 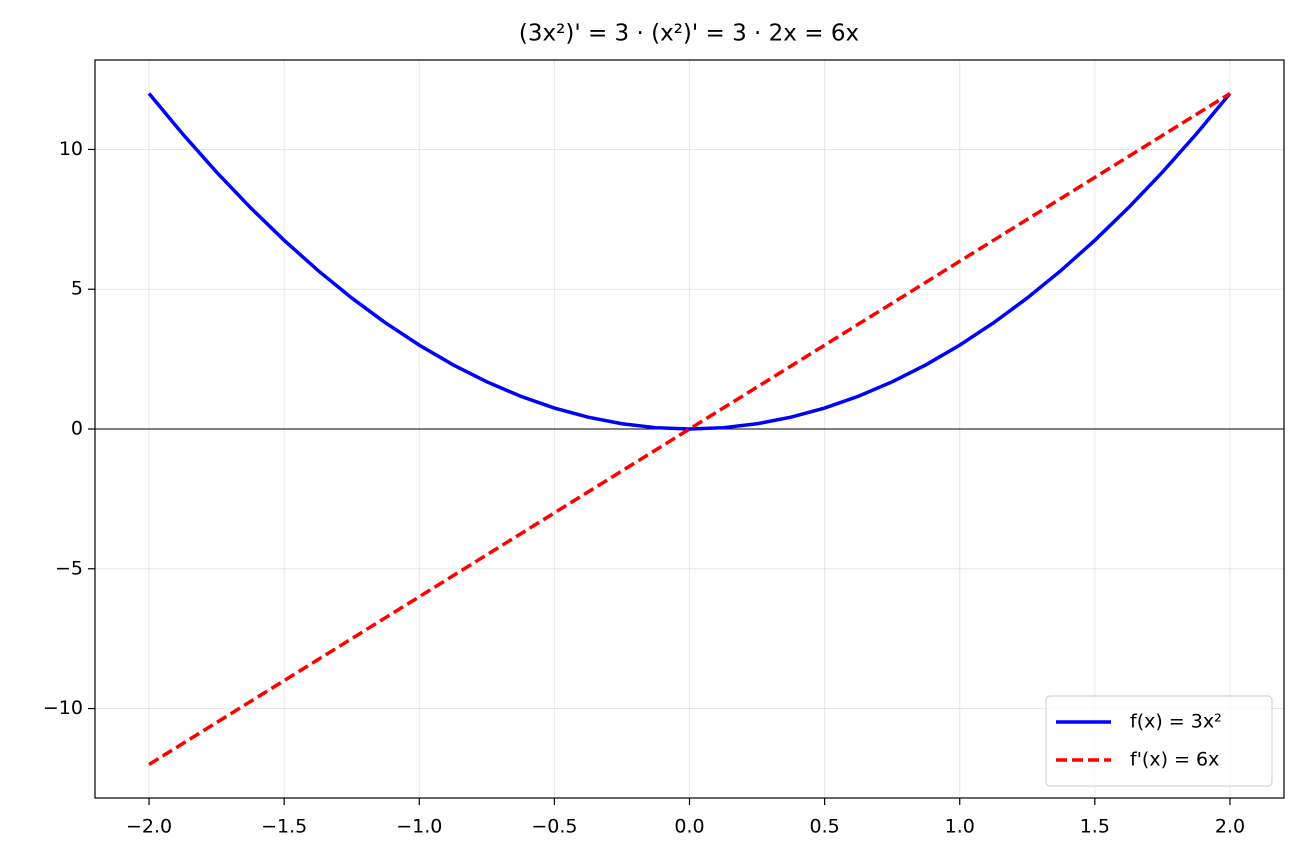 I want to click on y-tick-label: −5, so click(x=69, y=568).